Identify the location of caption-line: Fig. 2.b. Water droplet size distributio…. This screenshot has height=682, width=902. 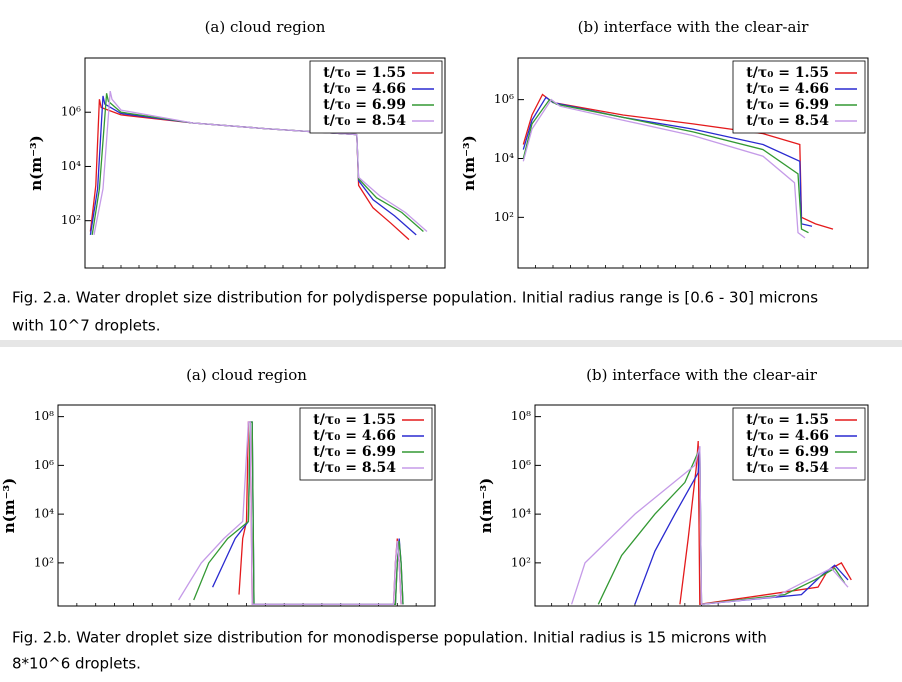
(389, 638).